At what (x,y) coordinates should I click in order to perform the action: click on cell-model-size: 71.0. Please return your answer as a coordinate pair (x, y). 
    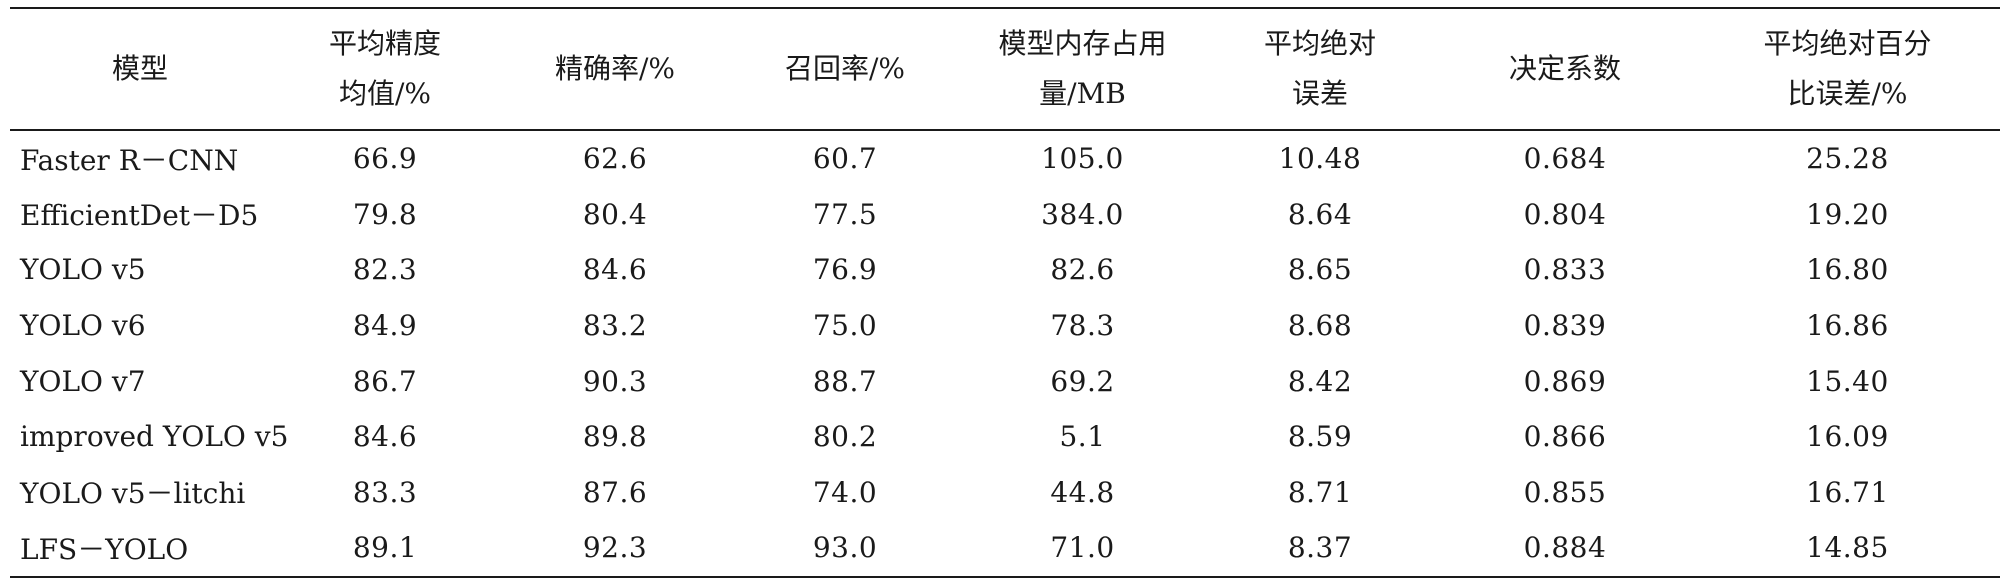
    Looking at the image, I should click on (1082, 549).